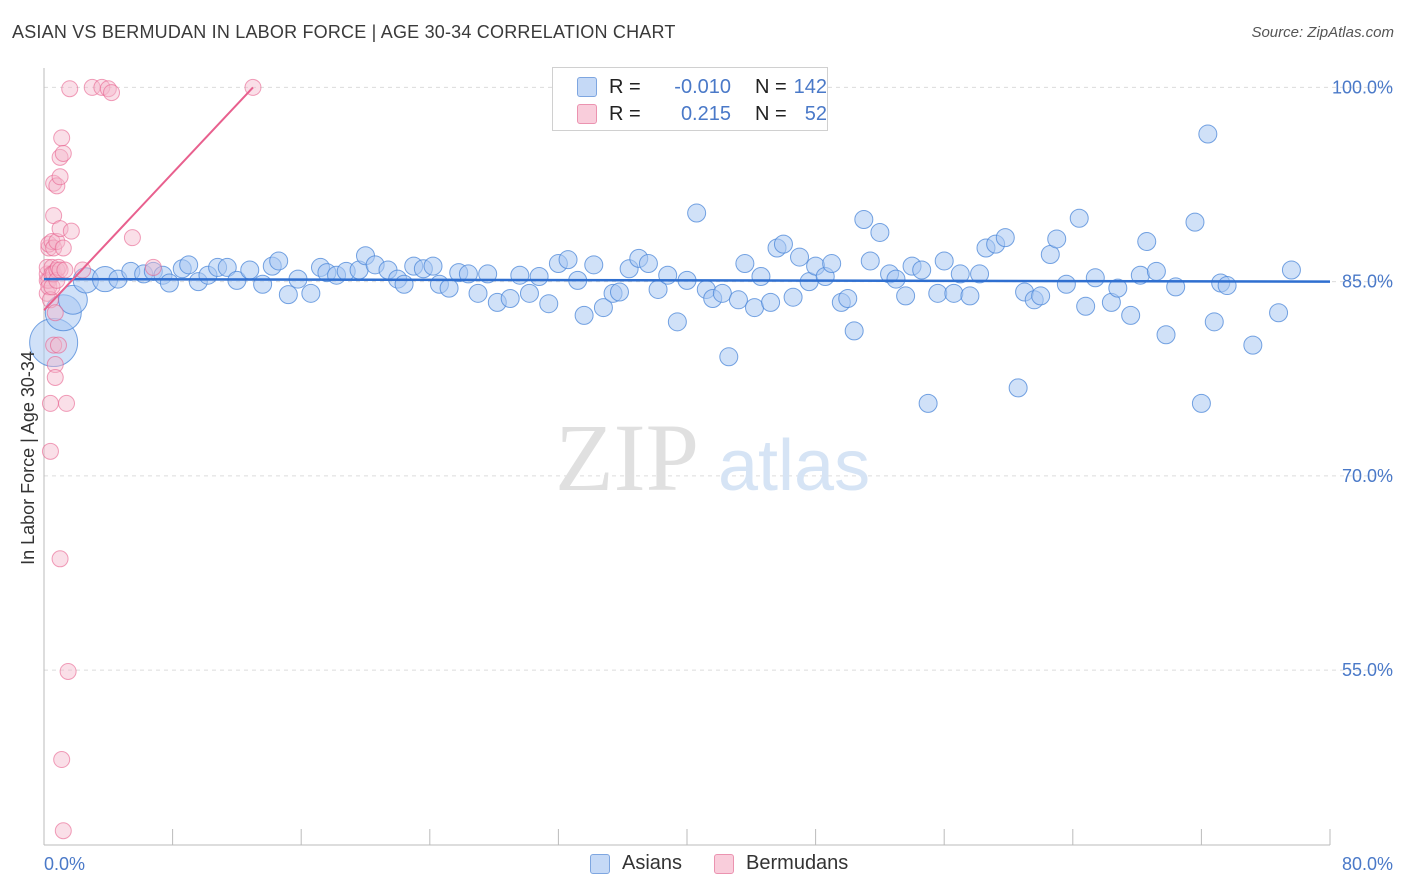 The width and height of the screenshot is (1406, 892). Describe the element at coordinates (1362, 87) in the screenshot. I see `y-tick-label: 100.0%` at that location.